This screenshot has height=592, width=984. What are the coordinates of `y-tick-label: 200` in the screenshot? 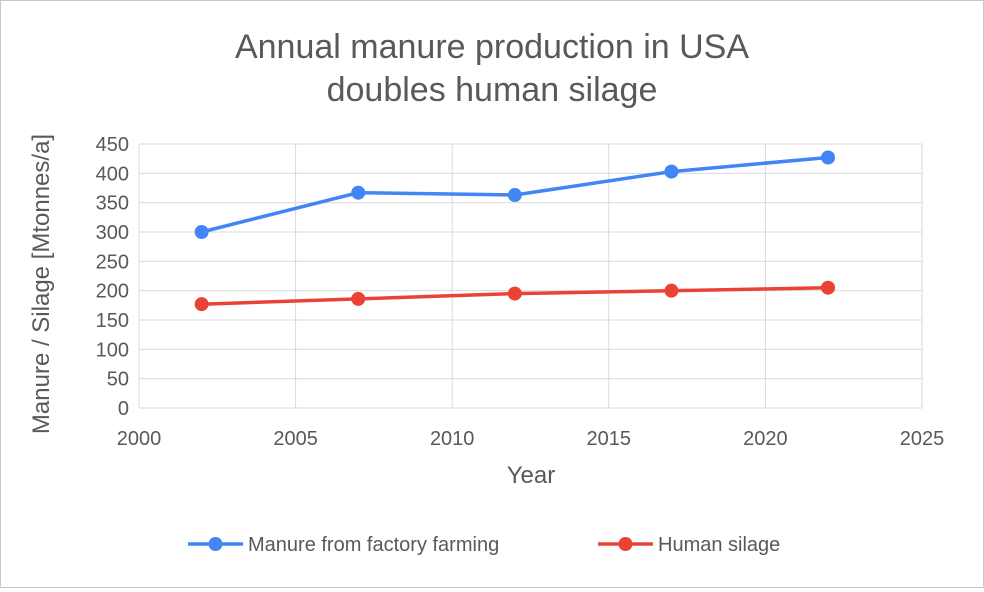 It's located at (112, 292).